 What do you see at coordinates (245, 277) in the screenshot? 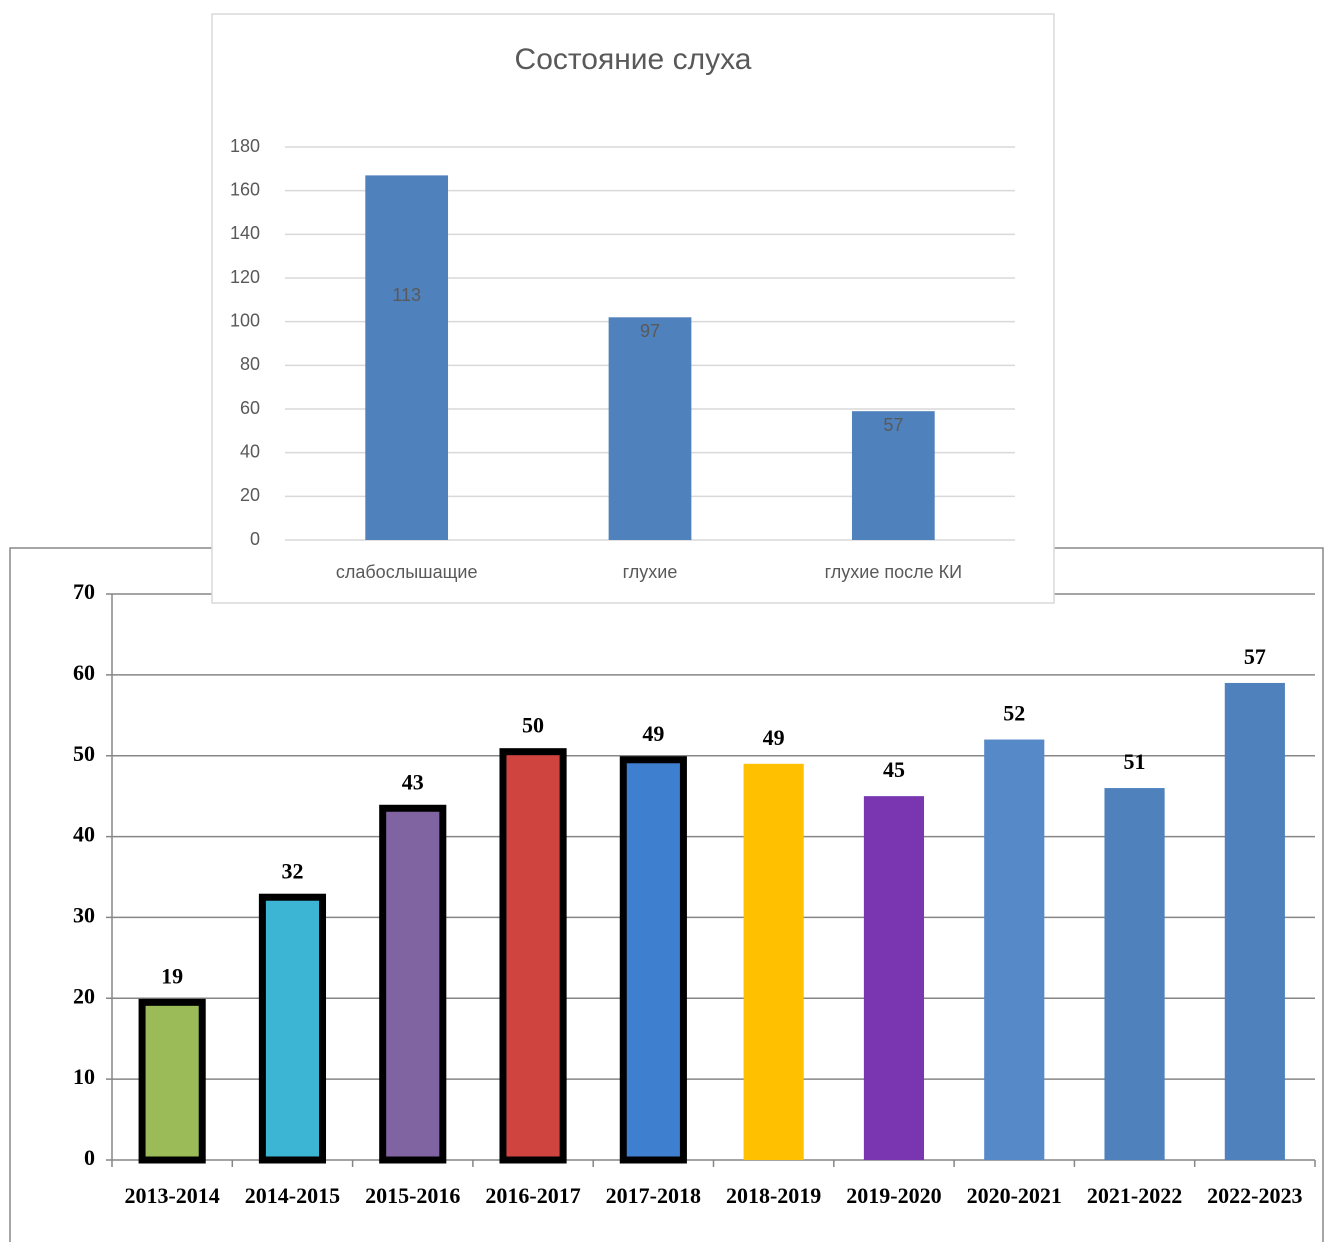
I see `y-tick-label: 120` at bounding box center [245, 277].